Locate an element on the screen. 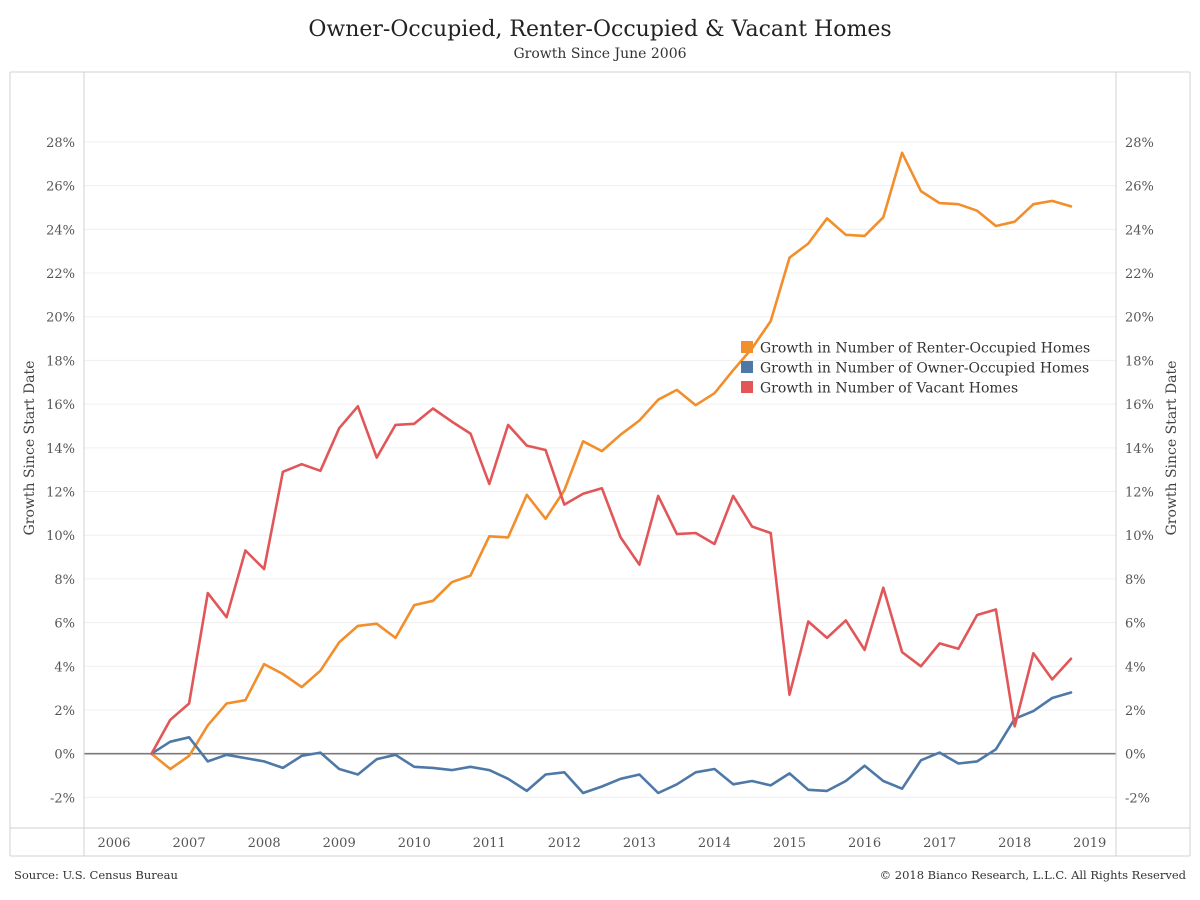 This screenshot has height=900, width=1200. x-tick-label: 2015 is located at coordinates (789, 843).